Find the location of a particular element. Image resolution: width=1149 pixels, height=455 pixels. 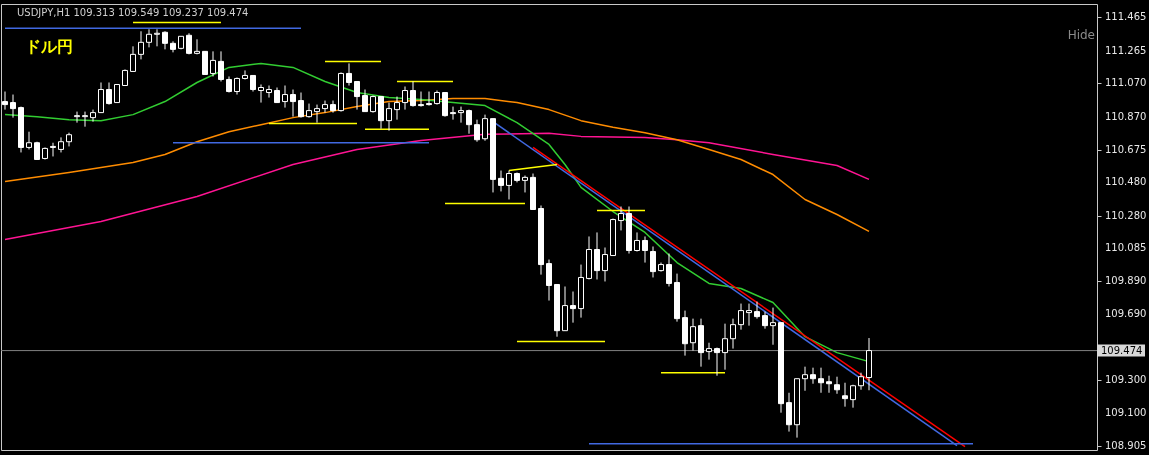

y-tick-label: 110.085 is located at coordinates (1126, 248).